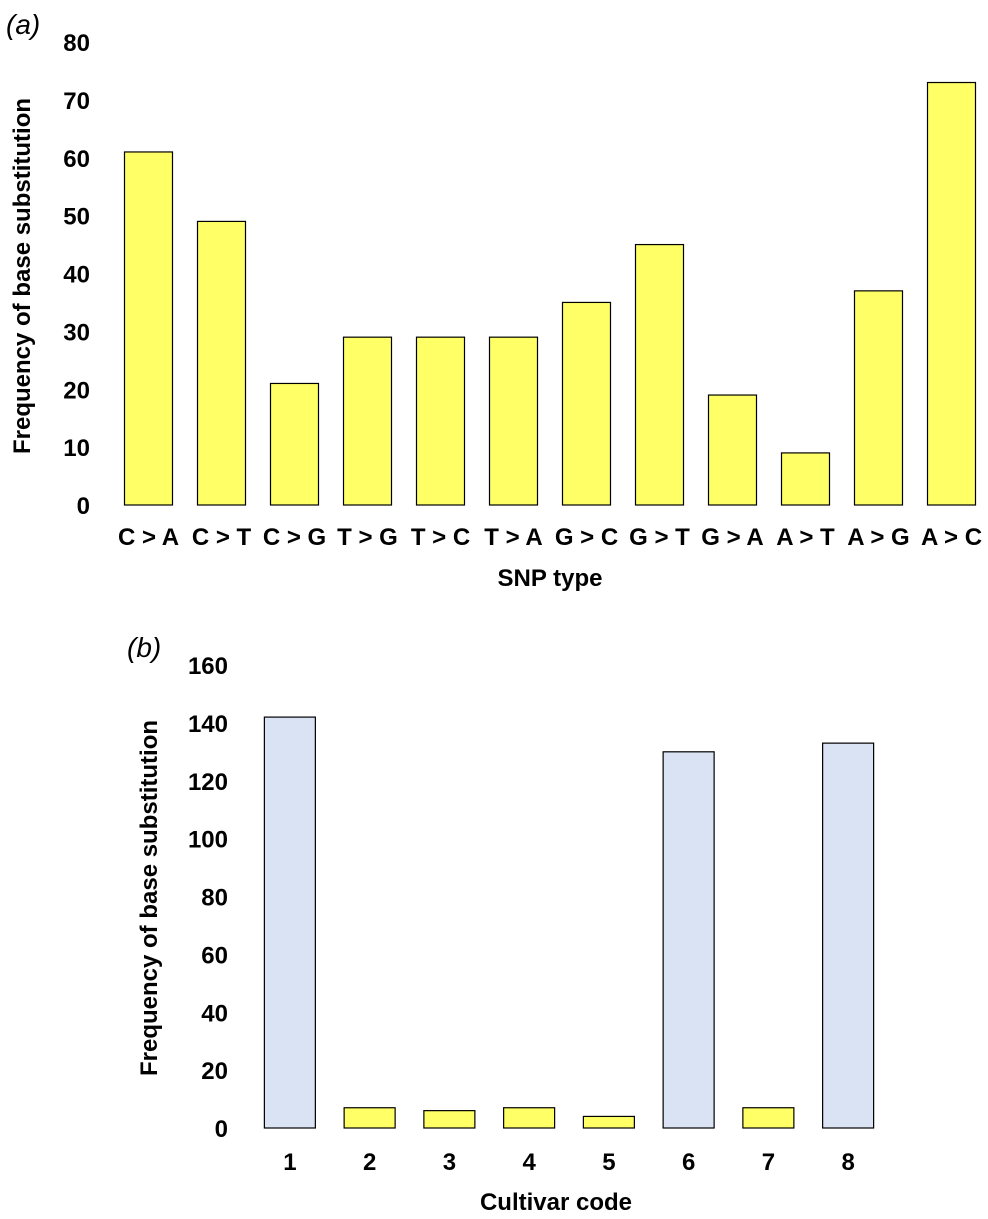  Describe the element at coordinates (214, 898) in the screenshot. I see `panel-b-y-tick-label: 80` at that location.